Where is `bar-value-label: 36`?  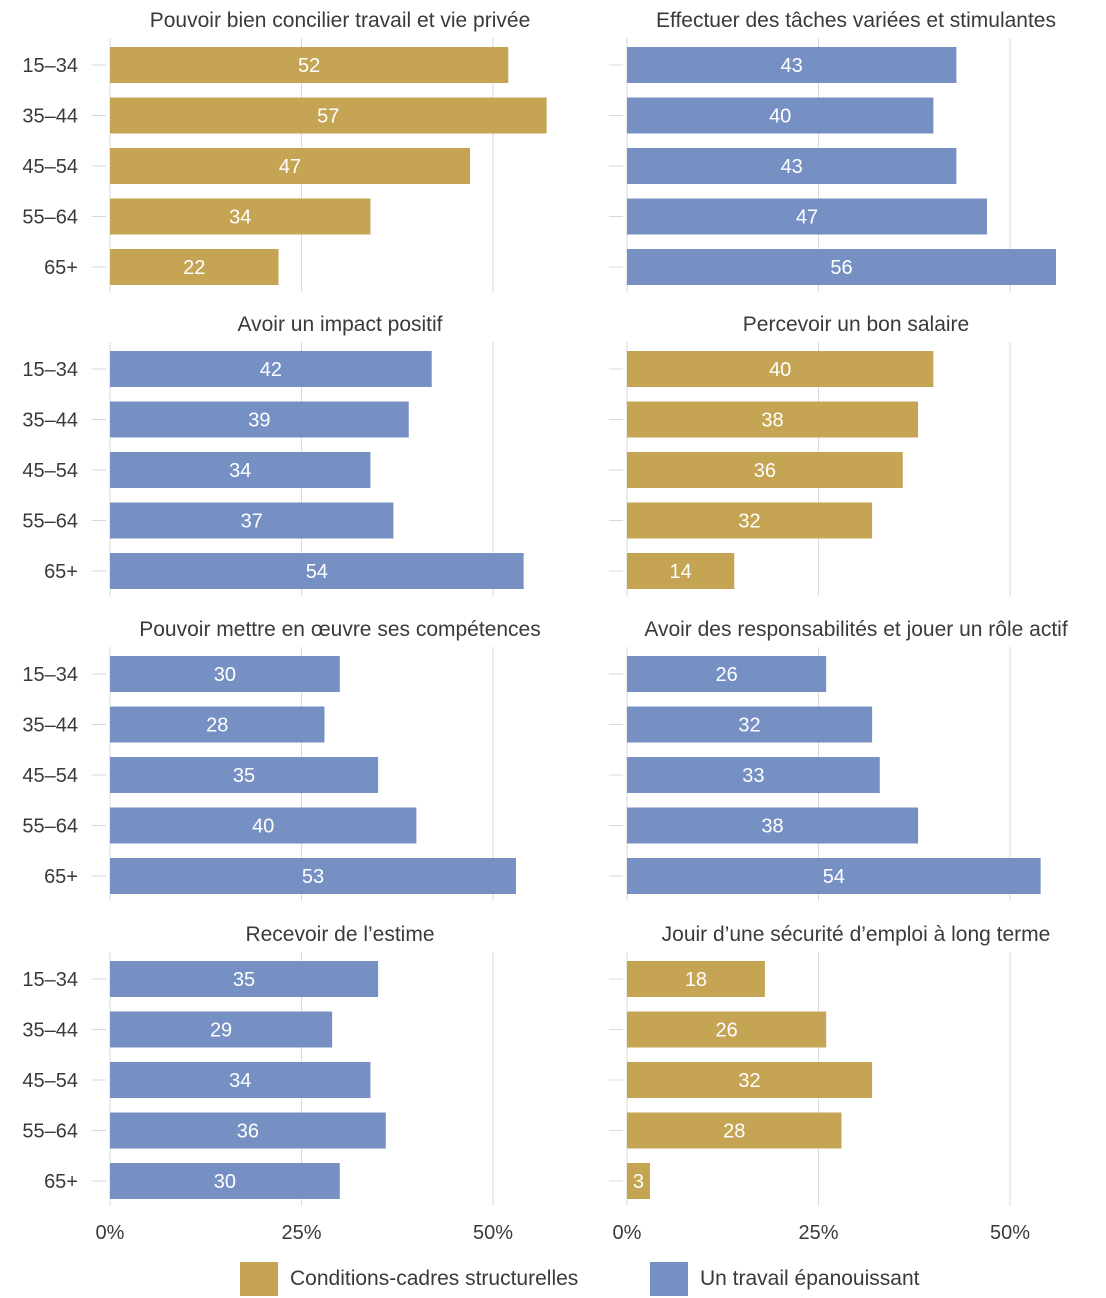 bar-value-label: 36 is located at coordinates (248, 1132).